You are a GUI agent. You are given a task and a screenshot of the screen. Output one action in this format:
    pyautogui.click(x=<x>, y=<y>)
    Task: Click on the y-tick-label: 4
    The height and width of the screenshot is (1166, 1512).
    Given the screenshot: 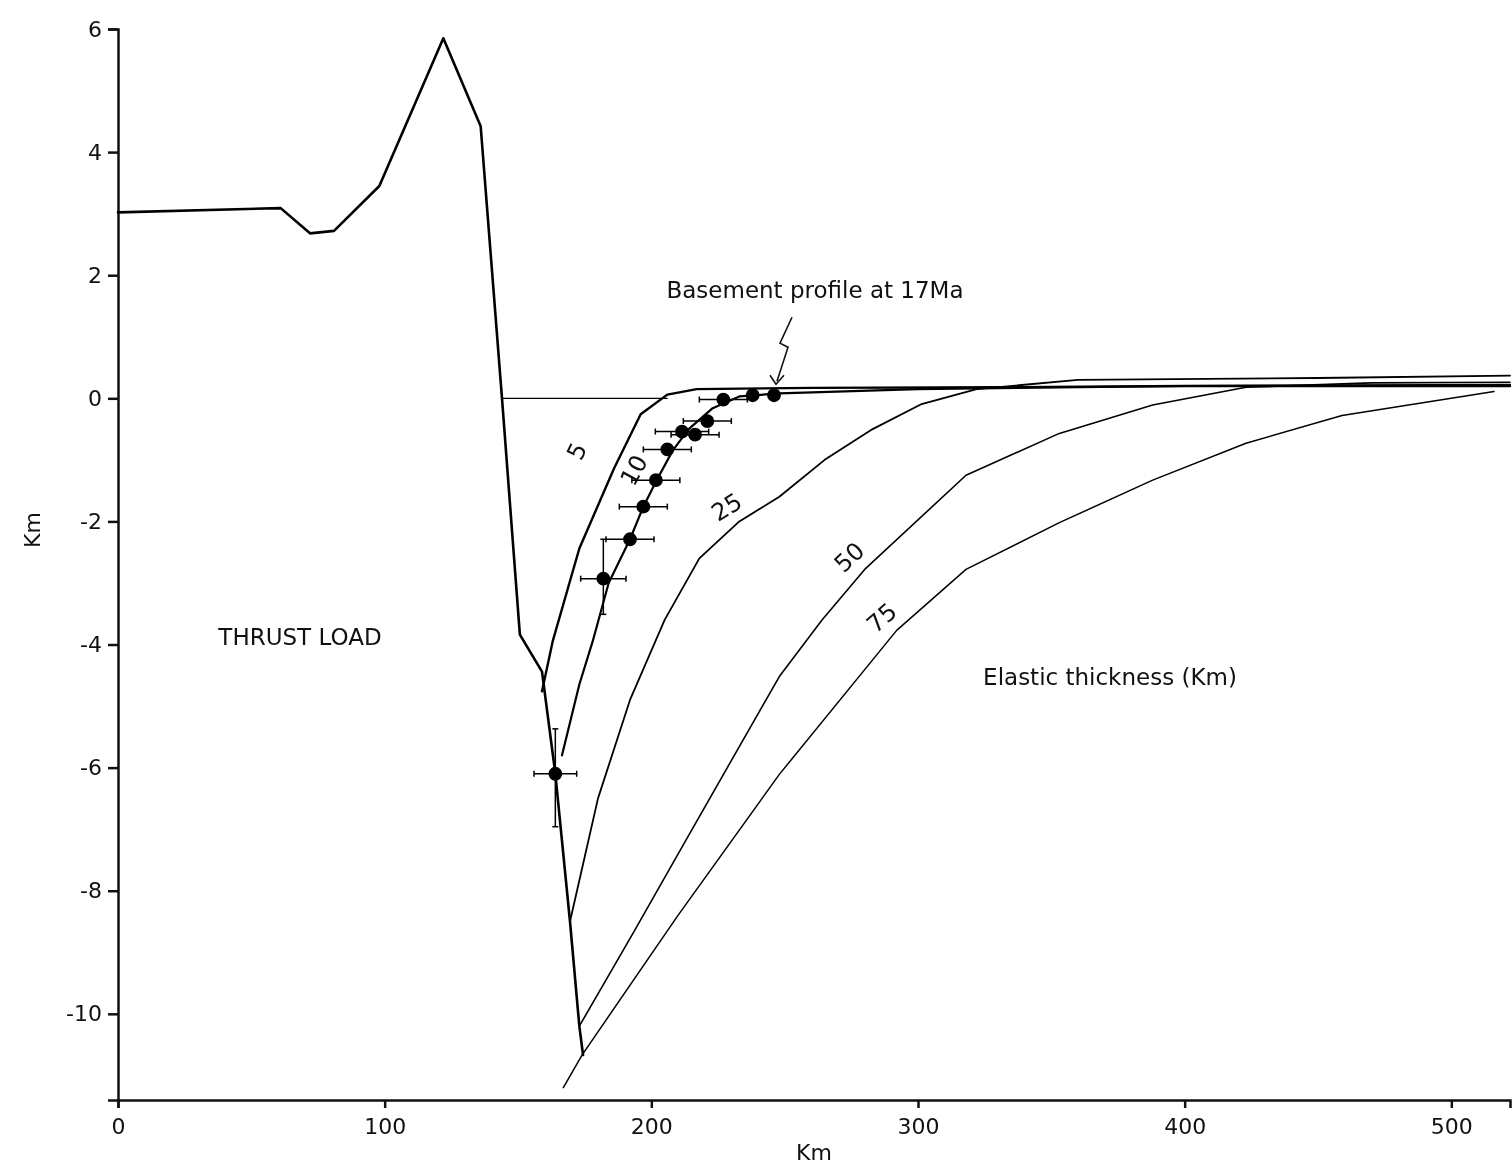 What is the action you would take?
    pyautogui.click(x=95, y=152)
    